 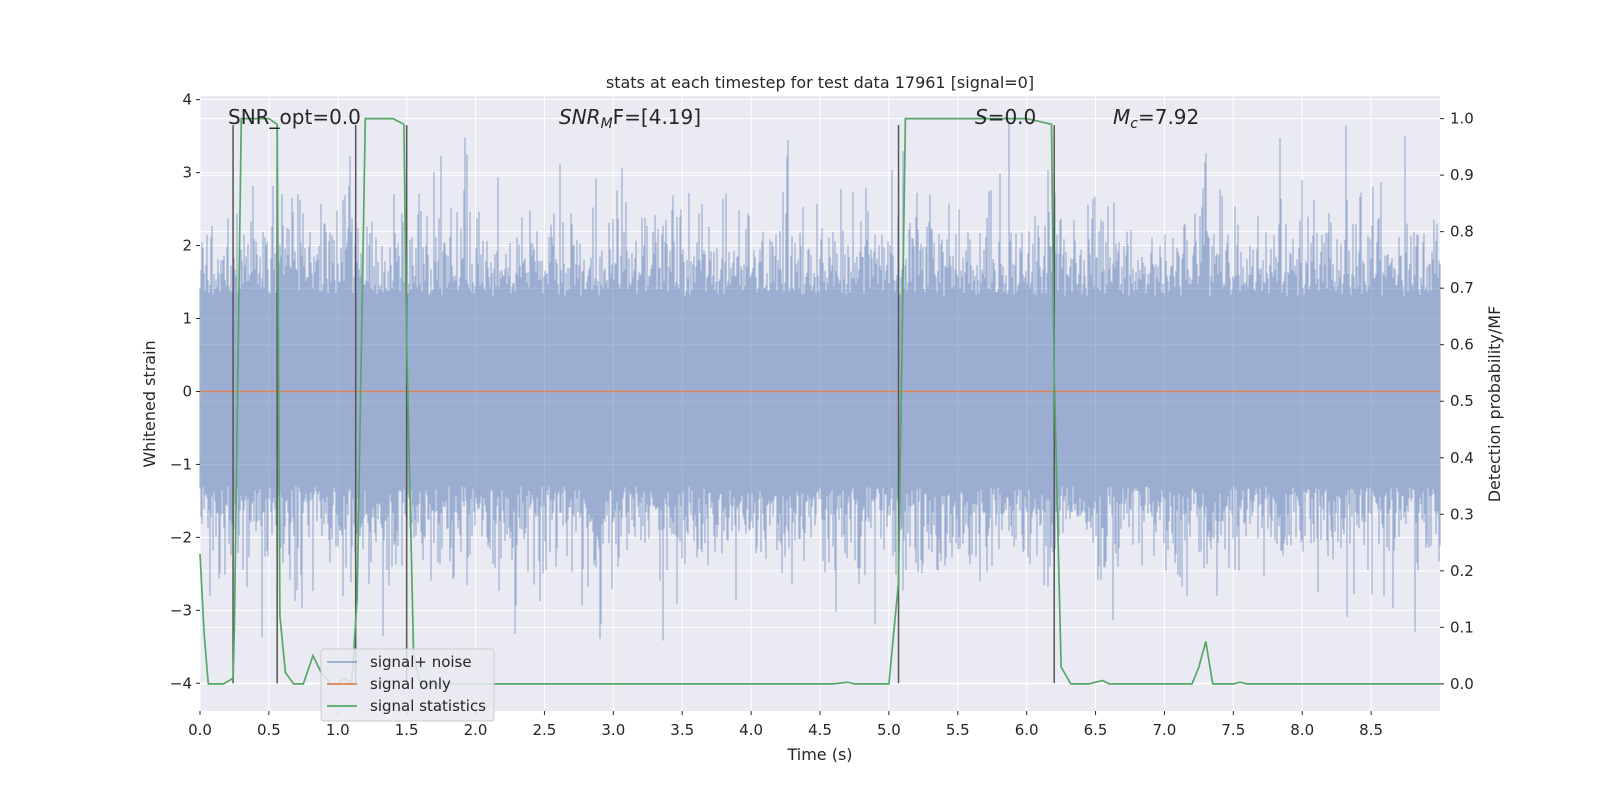 What do you see at coordinates (421, 662) in the screenshot?
I see `legend-label-noise: signal+ noise` at bounding box center [421, 662].